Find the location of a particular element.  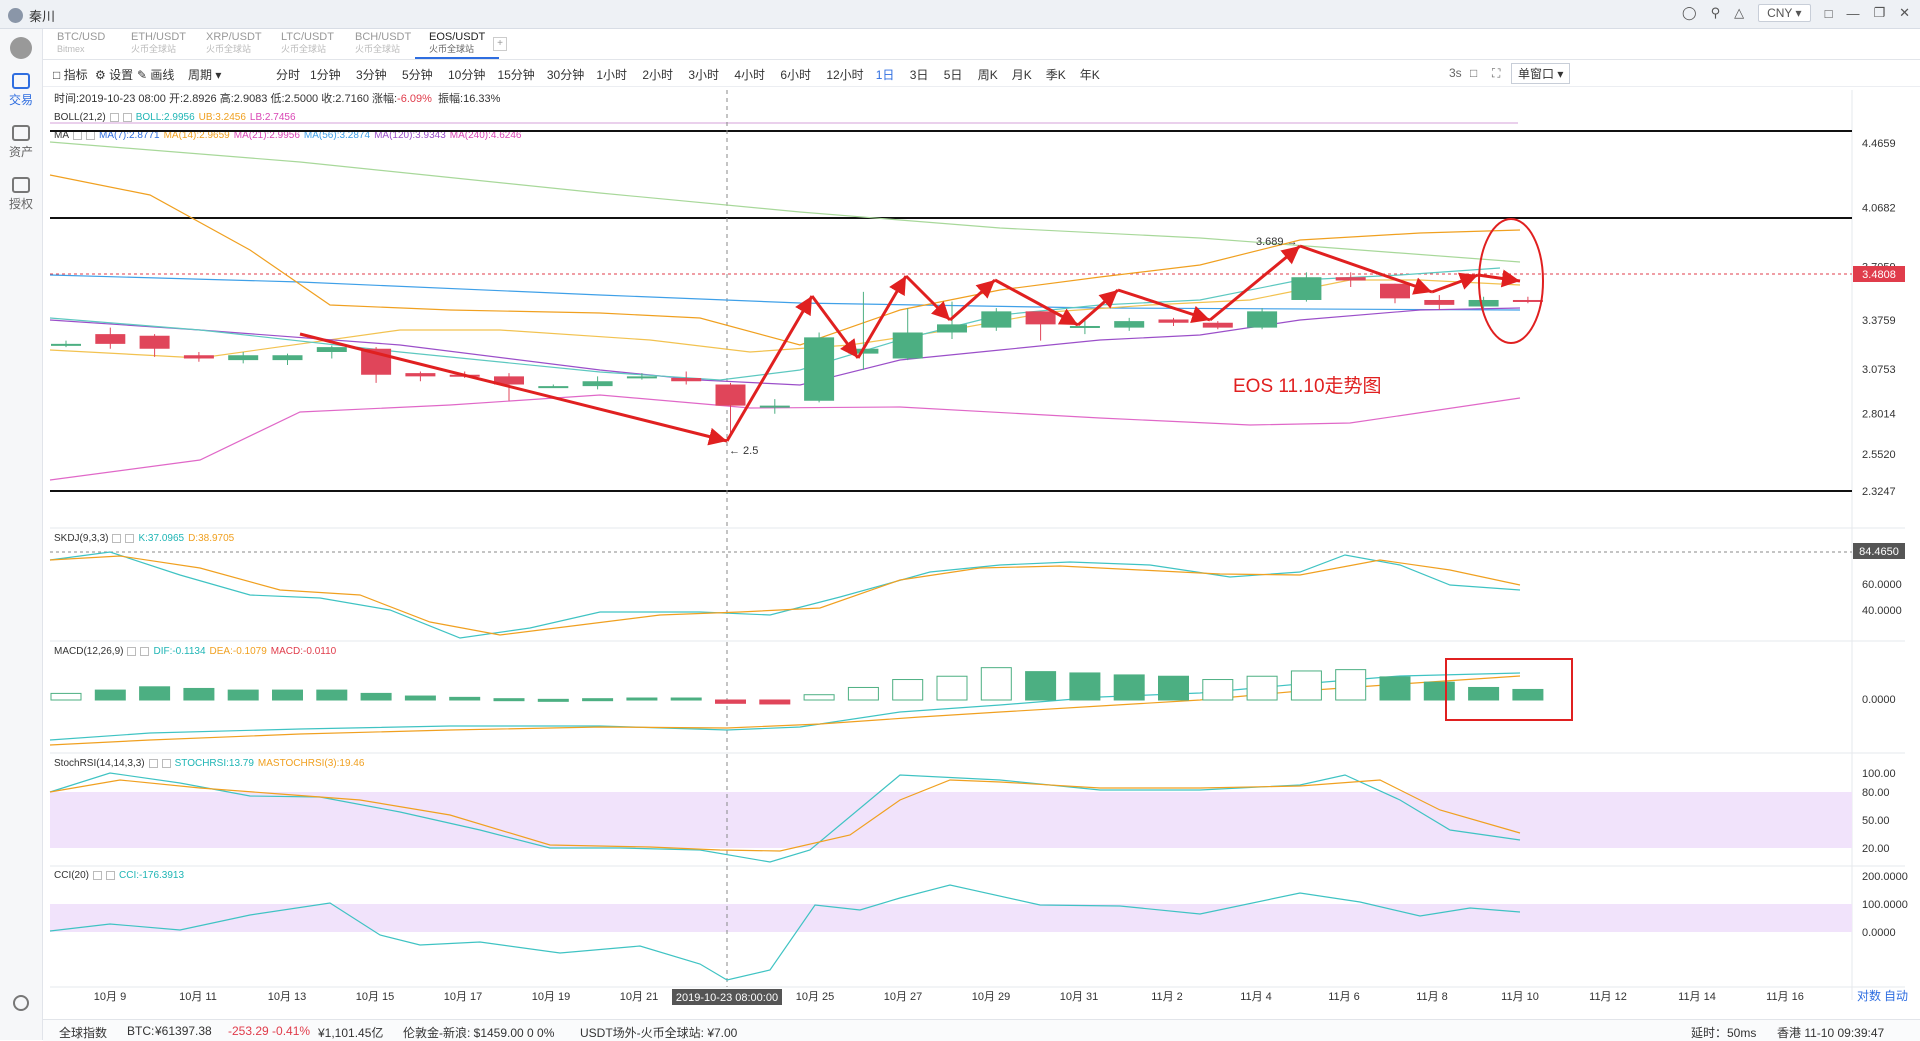

amplitude-value: 振幅:16.33% is located at coordinates (469, 99).